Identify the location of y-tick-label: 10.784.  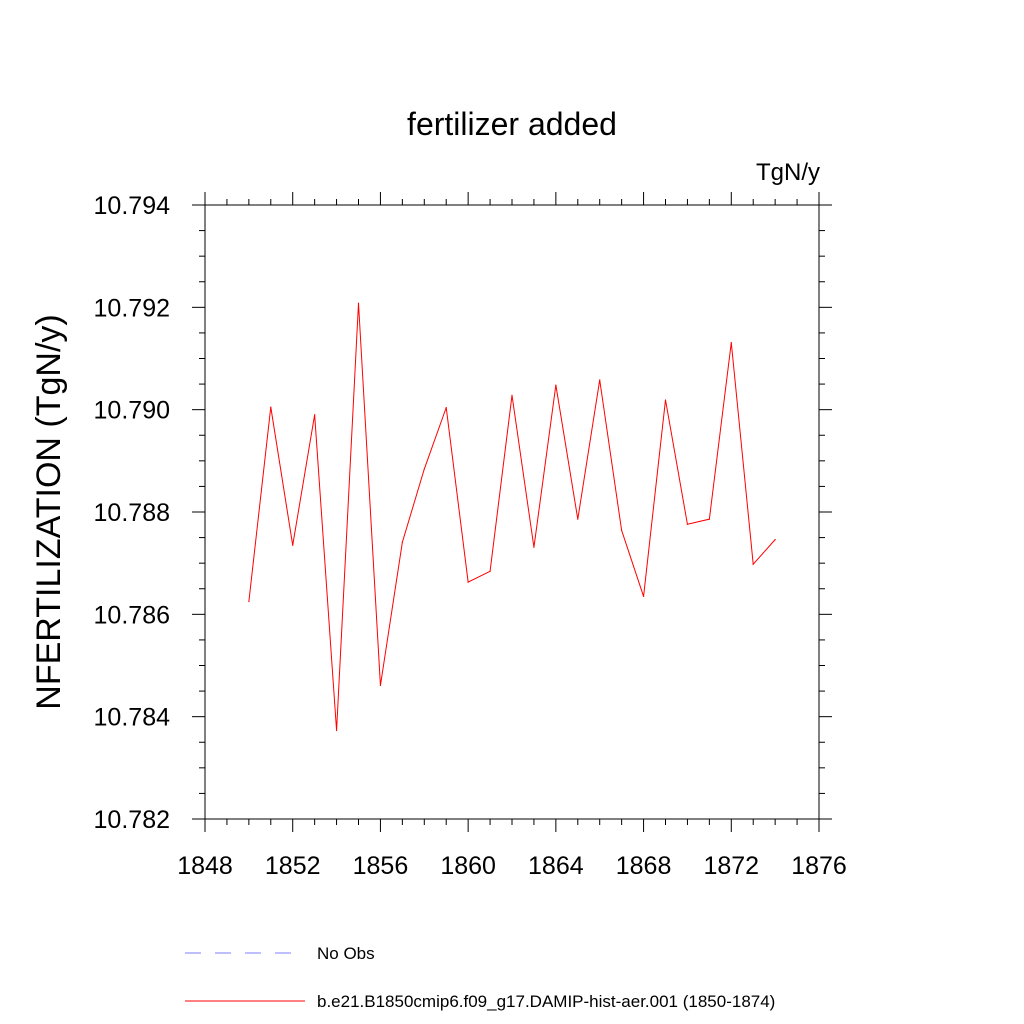
(132, 718).